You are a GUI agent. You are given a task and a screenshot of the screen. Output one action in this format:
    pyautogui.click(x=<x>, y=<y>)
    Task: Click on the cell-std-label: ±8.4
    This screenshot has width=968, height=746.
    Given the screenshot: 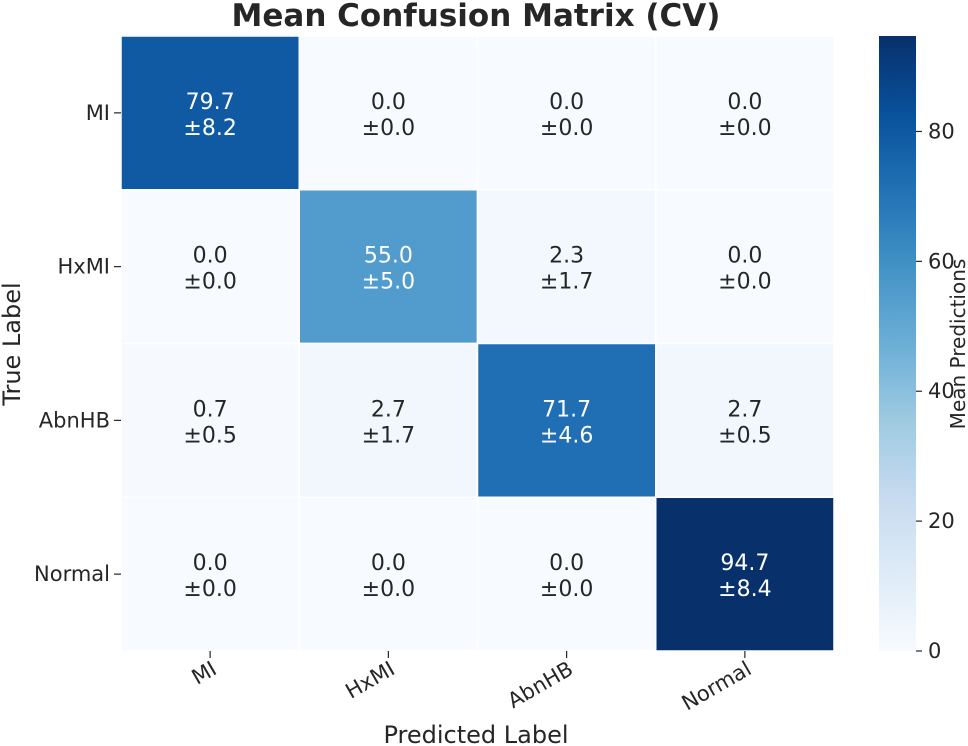 What is the action you would take?
    pyautogui.click(x=744, y=589)
    